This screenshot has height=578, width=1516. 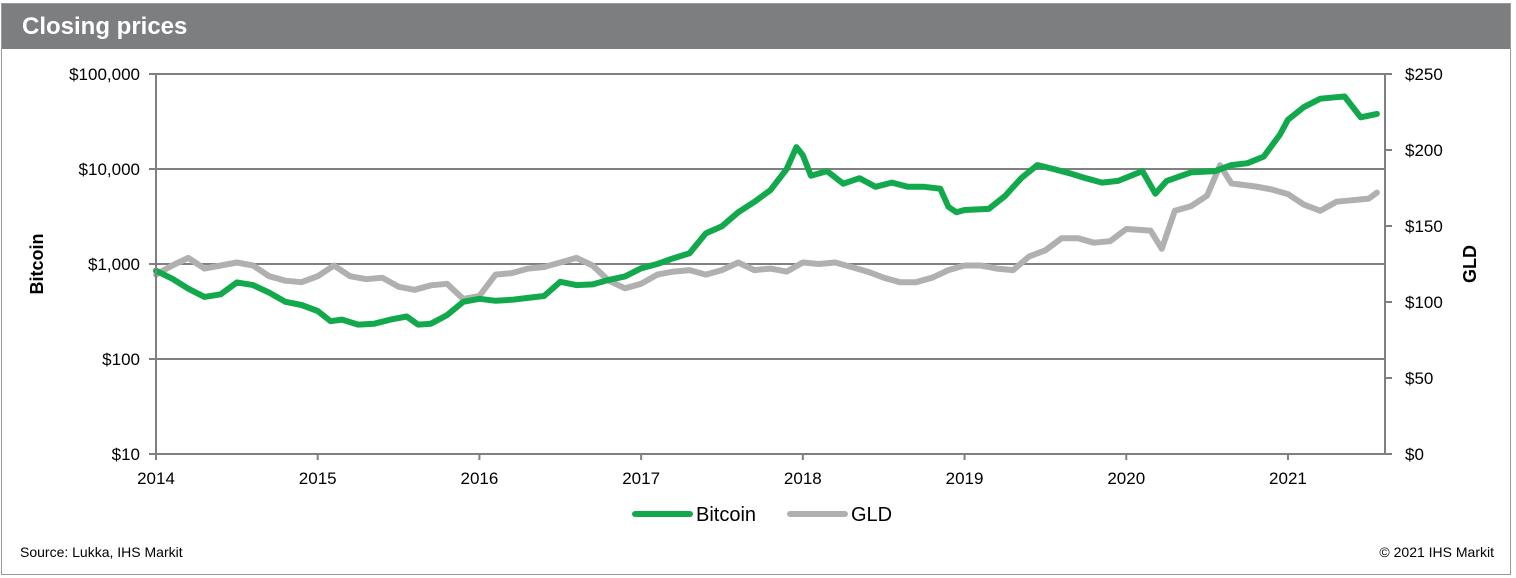 What do you see at coordinates (1419, 378) in the screenshot?
I see `right-tick-label: $50` at bounding box center [1419, 378].